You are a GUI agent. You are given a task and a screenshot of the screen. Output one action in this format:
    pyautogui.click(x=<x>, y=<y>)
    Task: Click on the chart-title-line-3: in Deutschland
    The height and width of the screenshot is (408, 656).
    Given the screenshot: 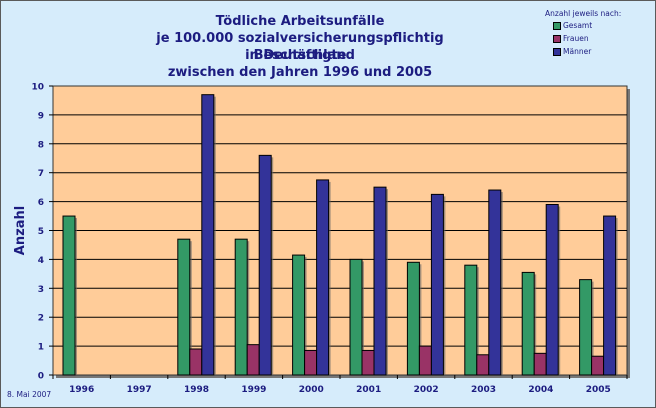 What is the action you would take?
    pyautogui.click(x=300, y=55)
    